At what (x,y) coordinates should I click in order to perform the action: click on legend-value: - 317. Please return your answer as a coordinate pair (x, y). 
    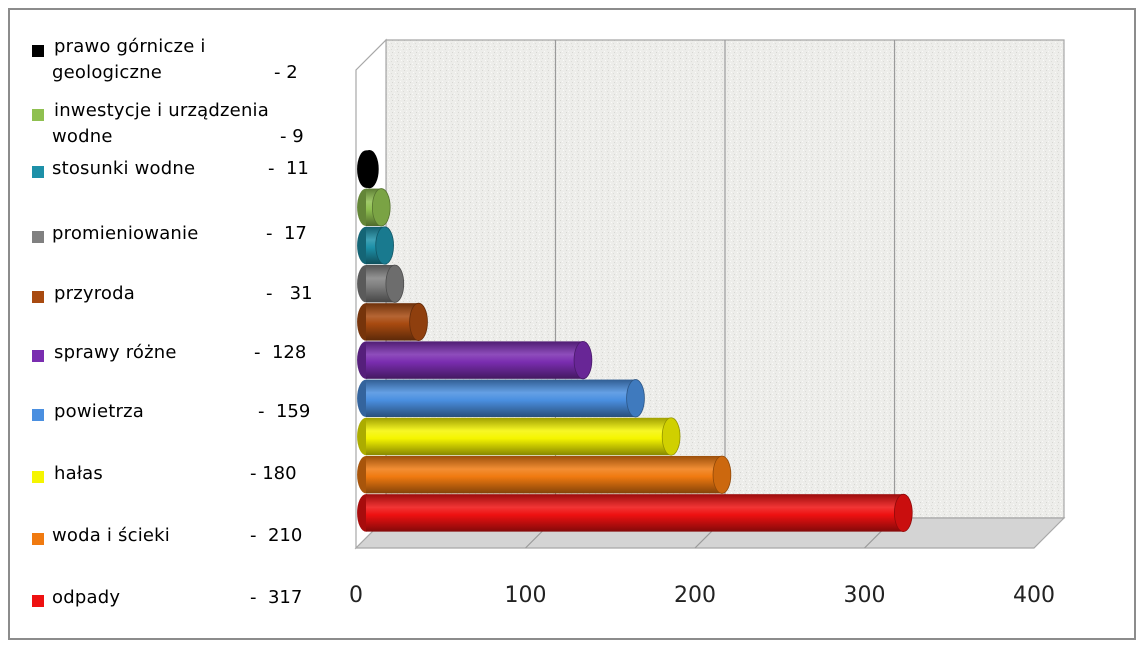
    Looking at the image, I should click on (276, 597).